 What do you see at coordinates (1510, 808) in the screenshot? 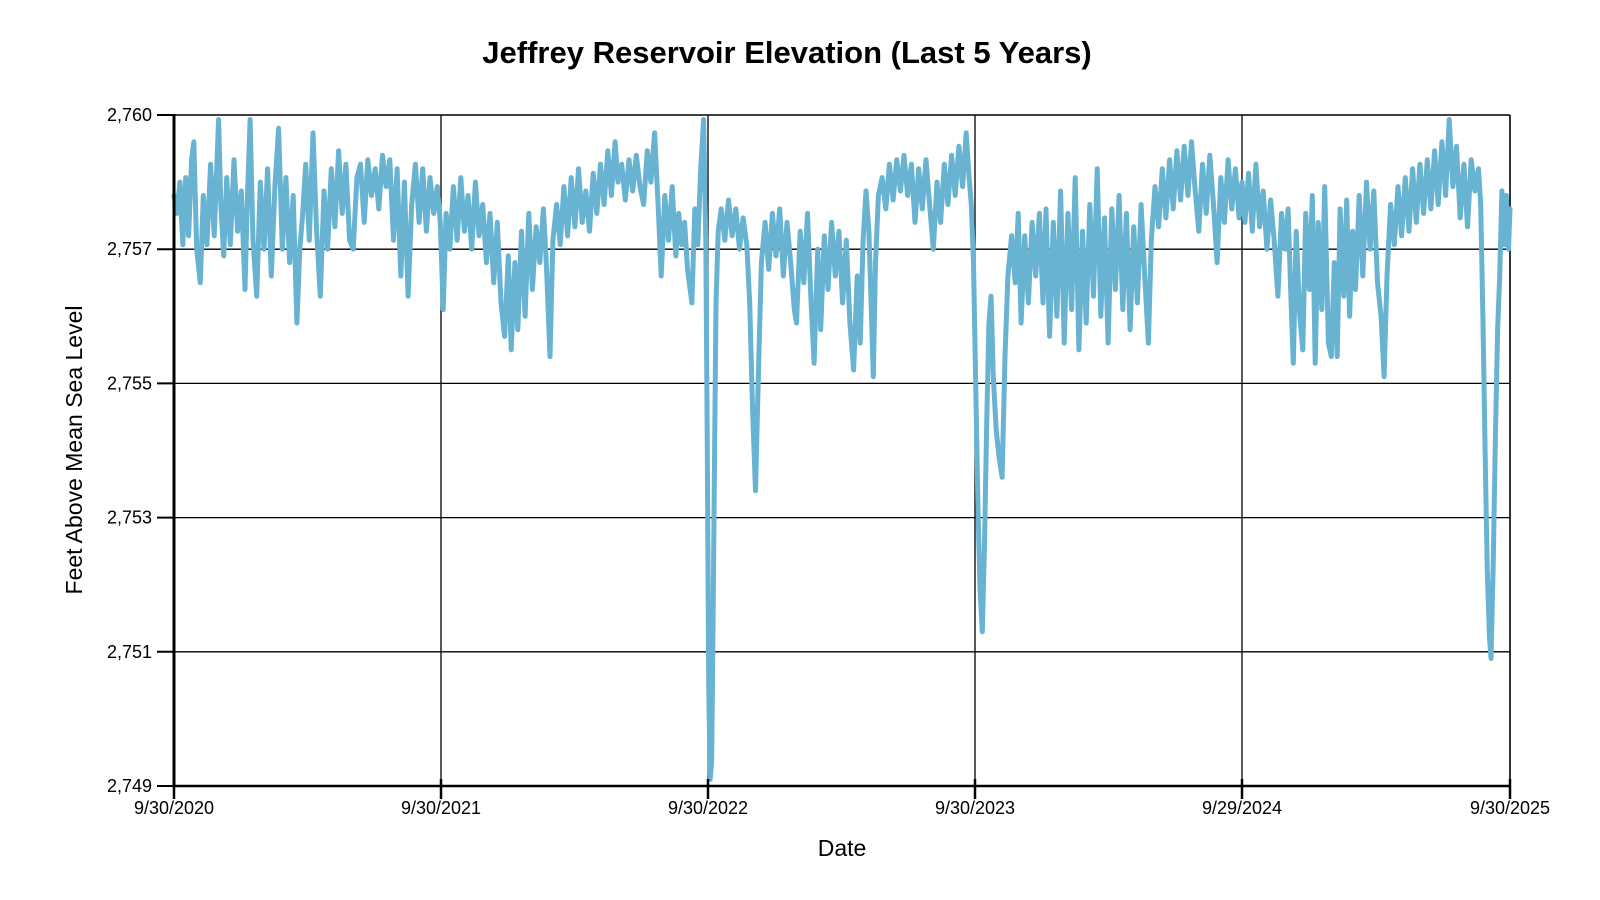
I see `x-tick-label: 9/30/2025` at bounding box center [1510, 808].